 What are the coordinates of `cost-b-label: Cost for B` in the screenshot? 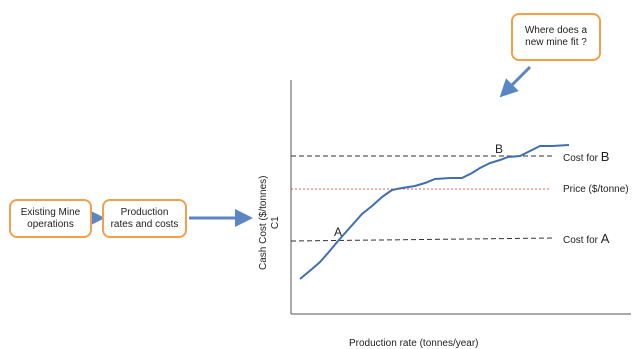 It's located at (586, 156).